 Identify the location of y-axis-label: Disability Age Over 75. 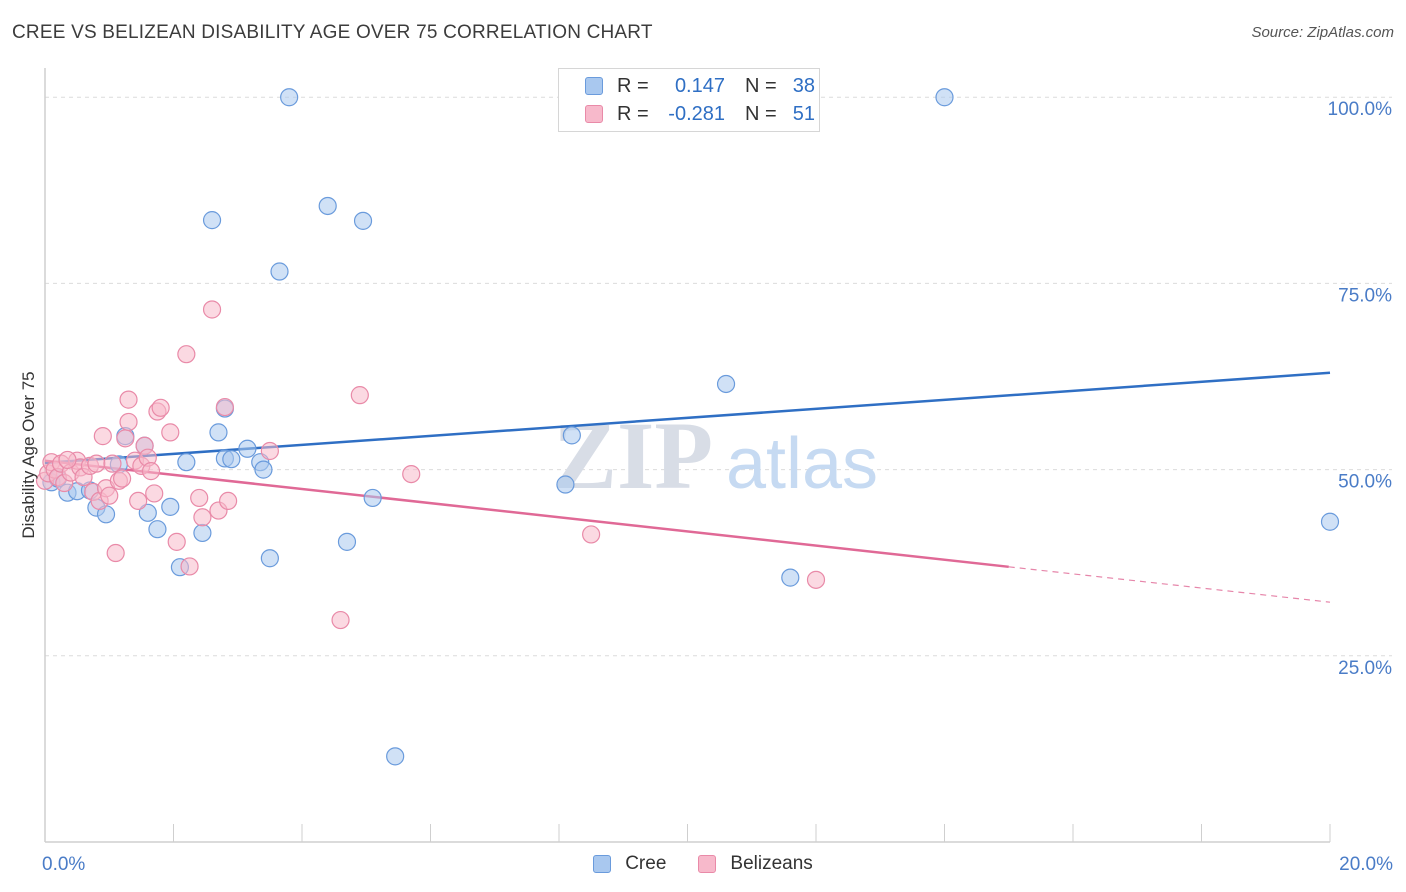
(28, 454).